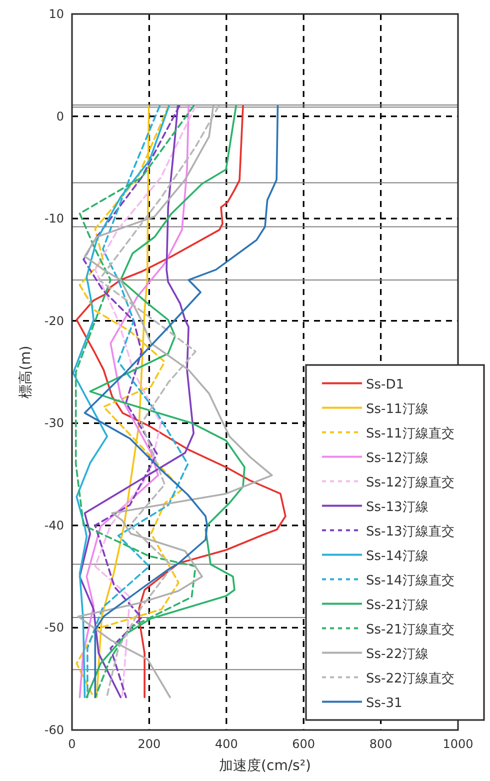 The height and width of the screenshot is (781, 490). Describe the element at coordinates (304, 744) in the screenshot. I see `x-tick-label: 600` at that location.